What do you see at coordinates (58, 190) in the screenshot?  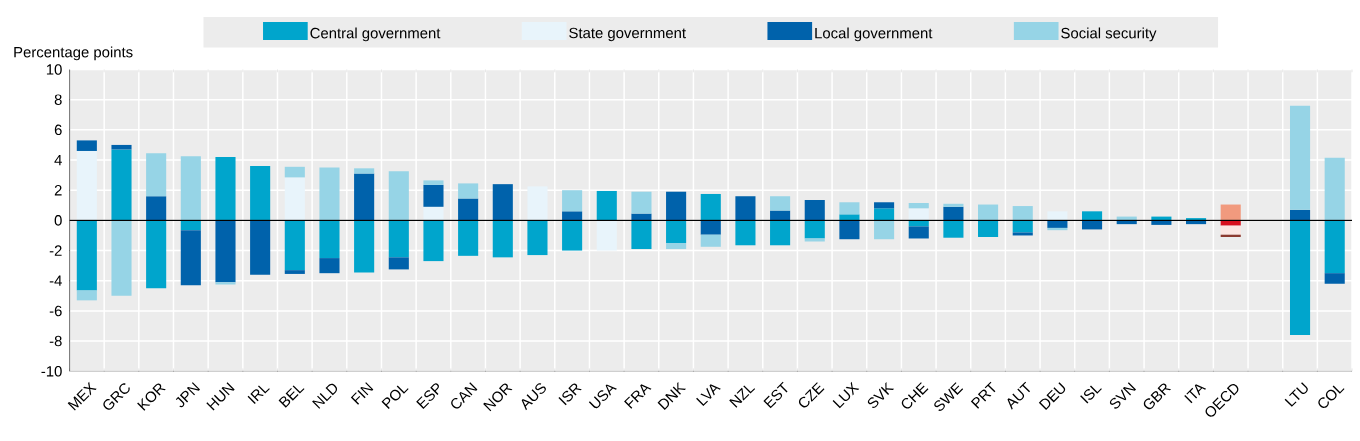 I see `y-tick-label: 2` at bounding box center [58, 190].